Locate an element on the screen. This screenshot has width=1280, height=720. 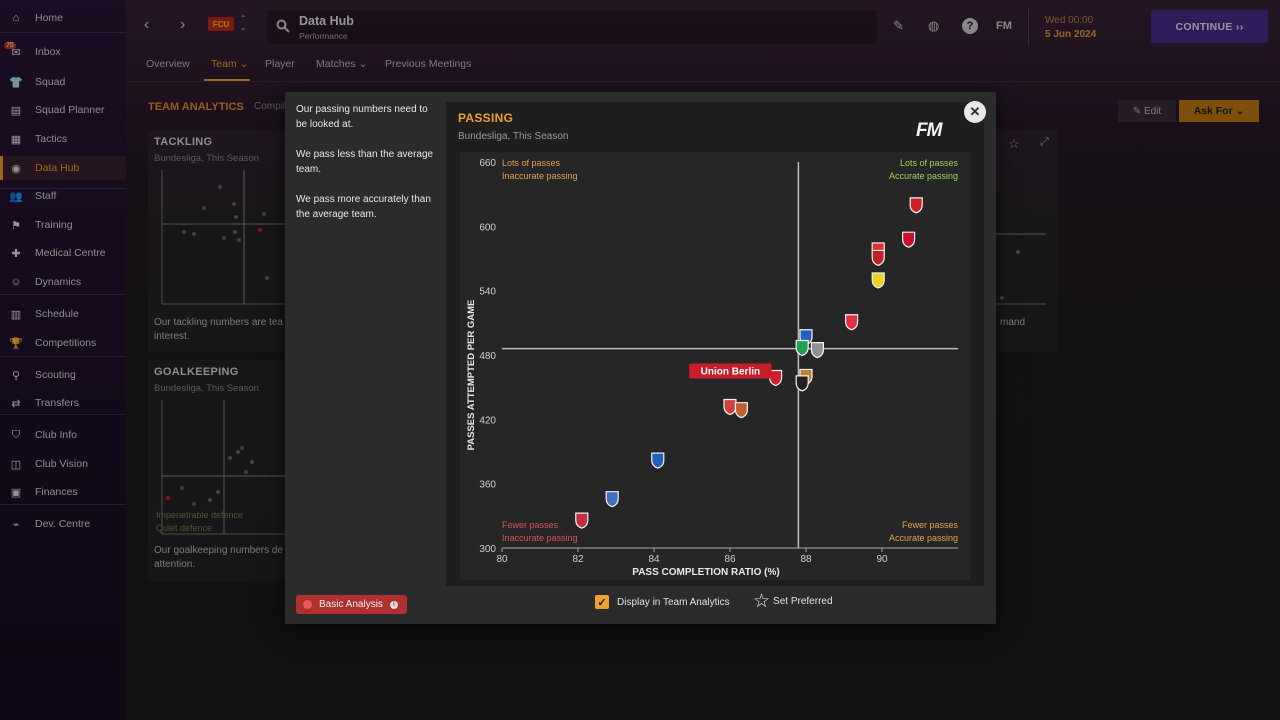
quadrant-label-top-left-2: Inaccurate passing is located at coordinates (540, 176).